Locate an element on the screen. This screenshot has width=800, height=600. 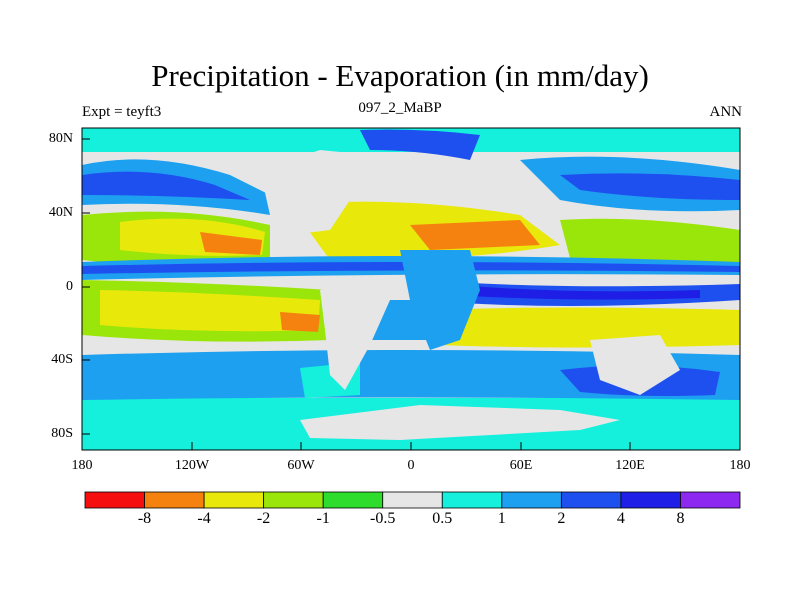
colorbar-label: 4 is located at coordinates (620, 518).